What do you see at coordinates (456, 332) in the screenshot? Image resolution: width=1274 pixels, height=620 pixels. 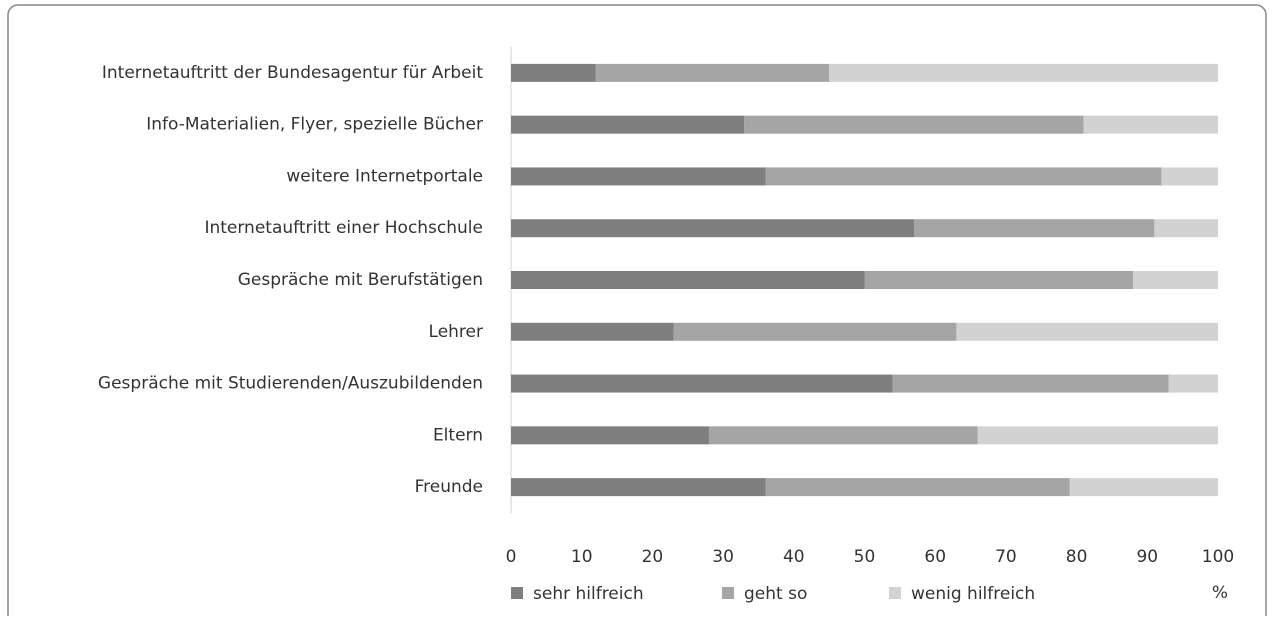 I see `y-tick-label: Lehrer` at bounding box center [456, 332].